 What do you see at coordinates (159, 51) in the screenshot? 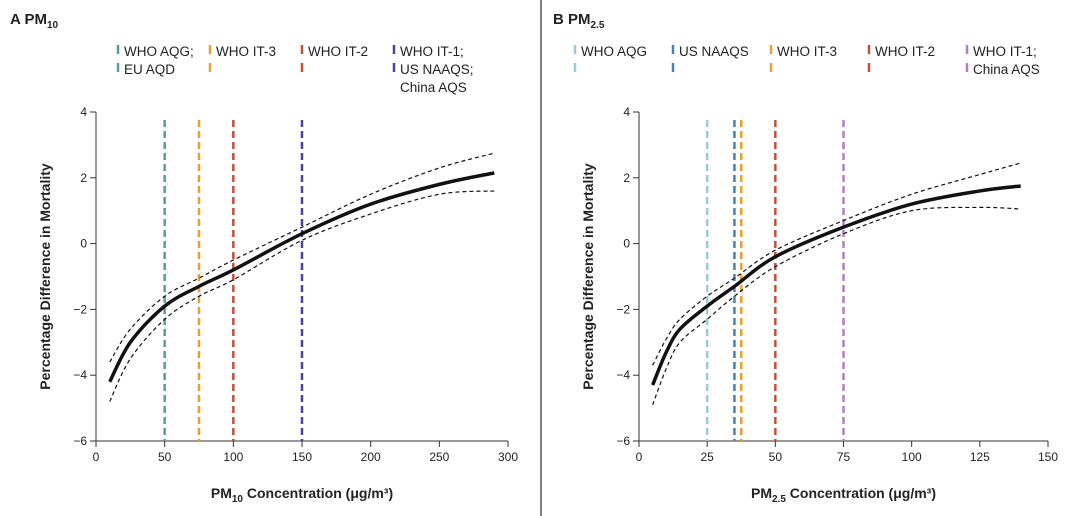
I see `legend-label: WHO AQG;` at bounding box center [159, 51].